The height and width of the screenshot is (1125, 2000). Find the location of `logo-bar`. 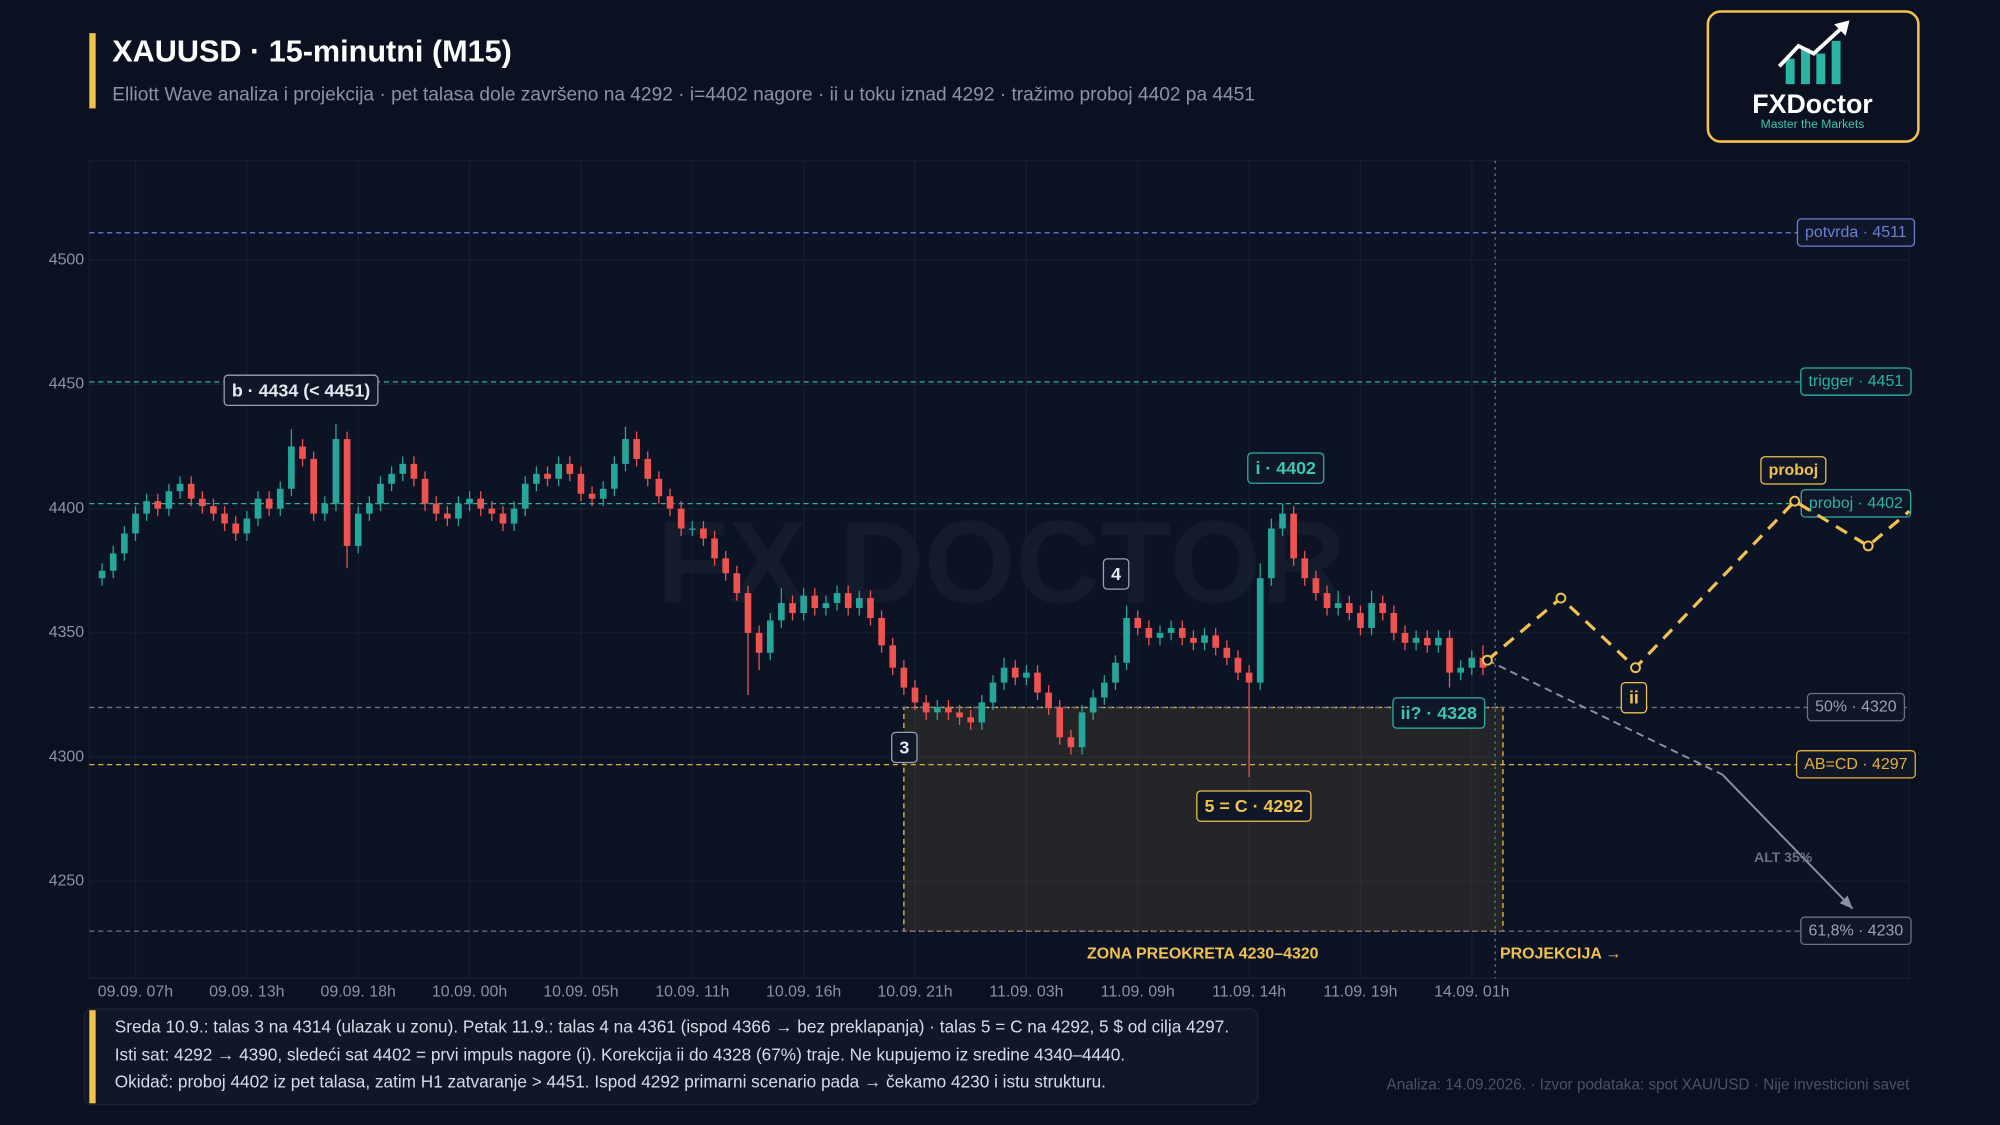

logo-bar is located at coordinates (1805, 66).